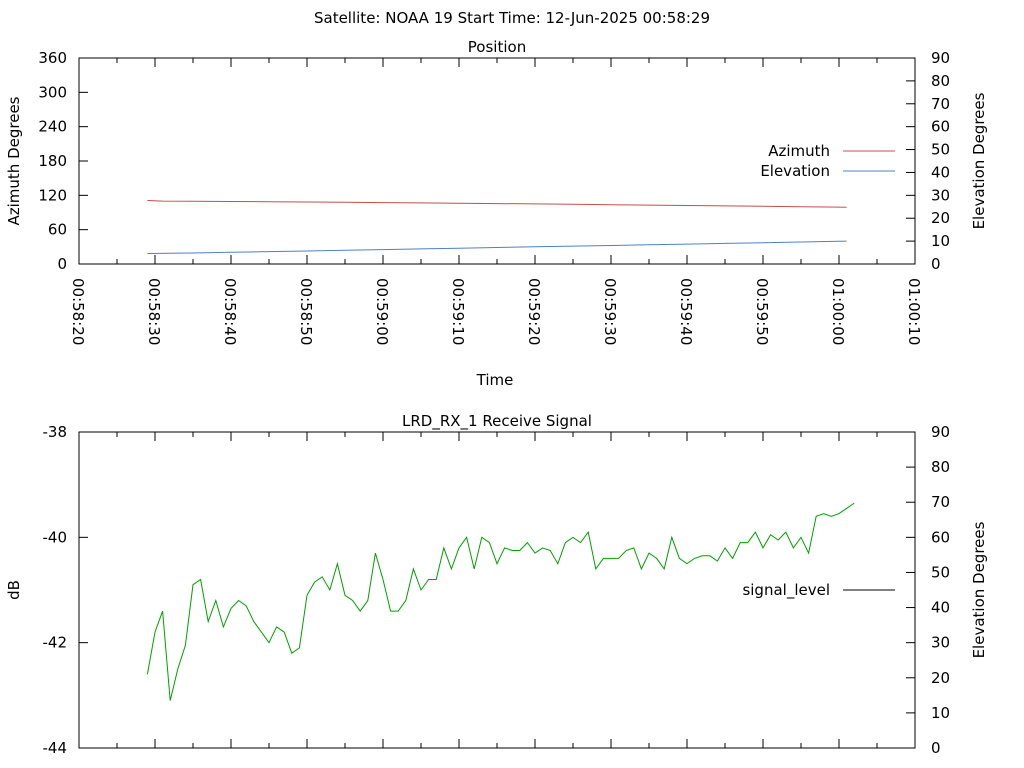 The width and height of the screenshot is (1024, 768). Describe the element at coordinates (495, 380) in the screenshot. I see `position-x-axis-label: Time` at that location.